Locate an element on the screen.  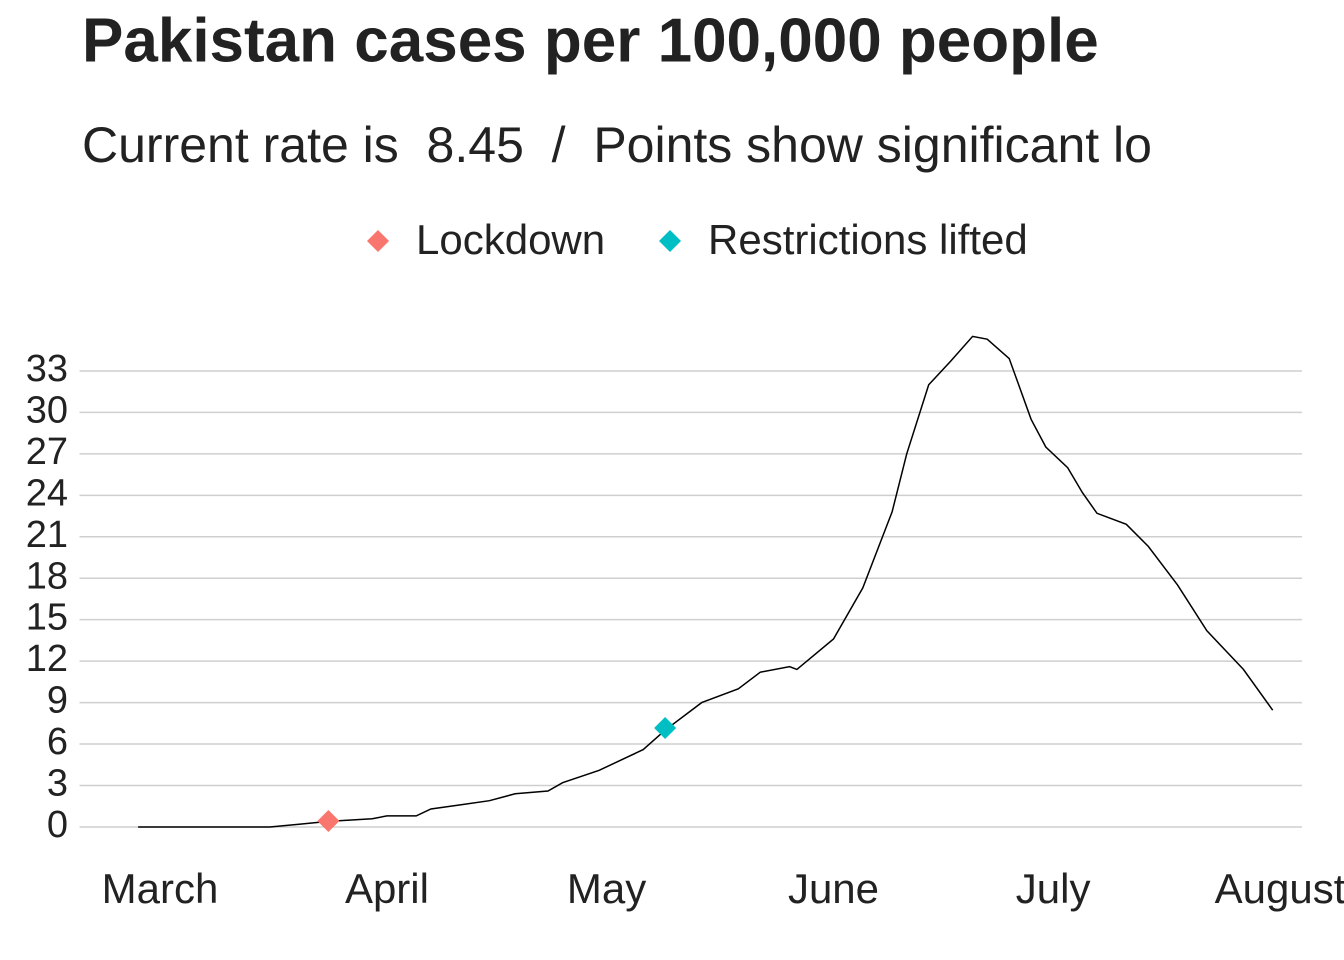
y-tick-label: 27 is located at coordinates (47, 452).